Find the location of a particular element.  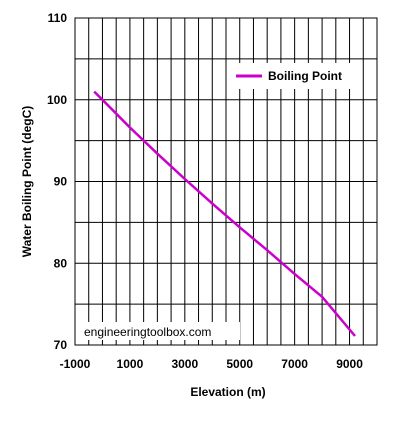

watermark-background is located at coordinates (160, 331).